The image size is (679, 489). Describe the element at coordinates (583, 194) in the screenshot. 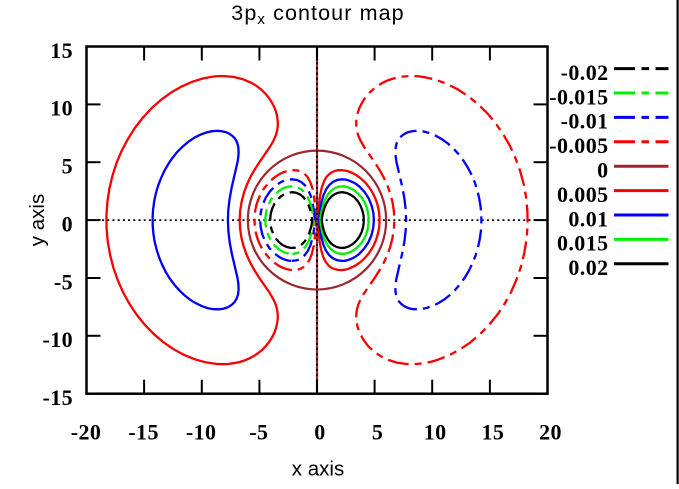

I see `svg-text: 0.005` at that location.